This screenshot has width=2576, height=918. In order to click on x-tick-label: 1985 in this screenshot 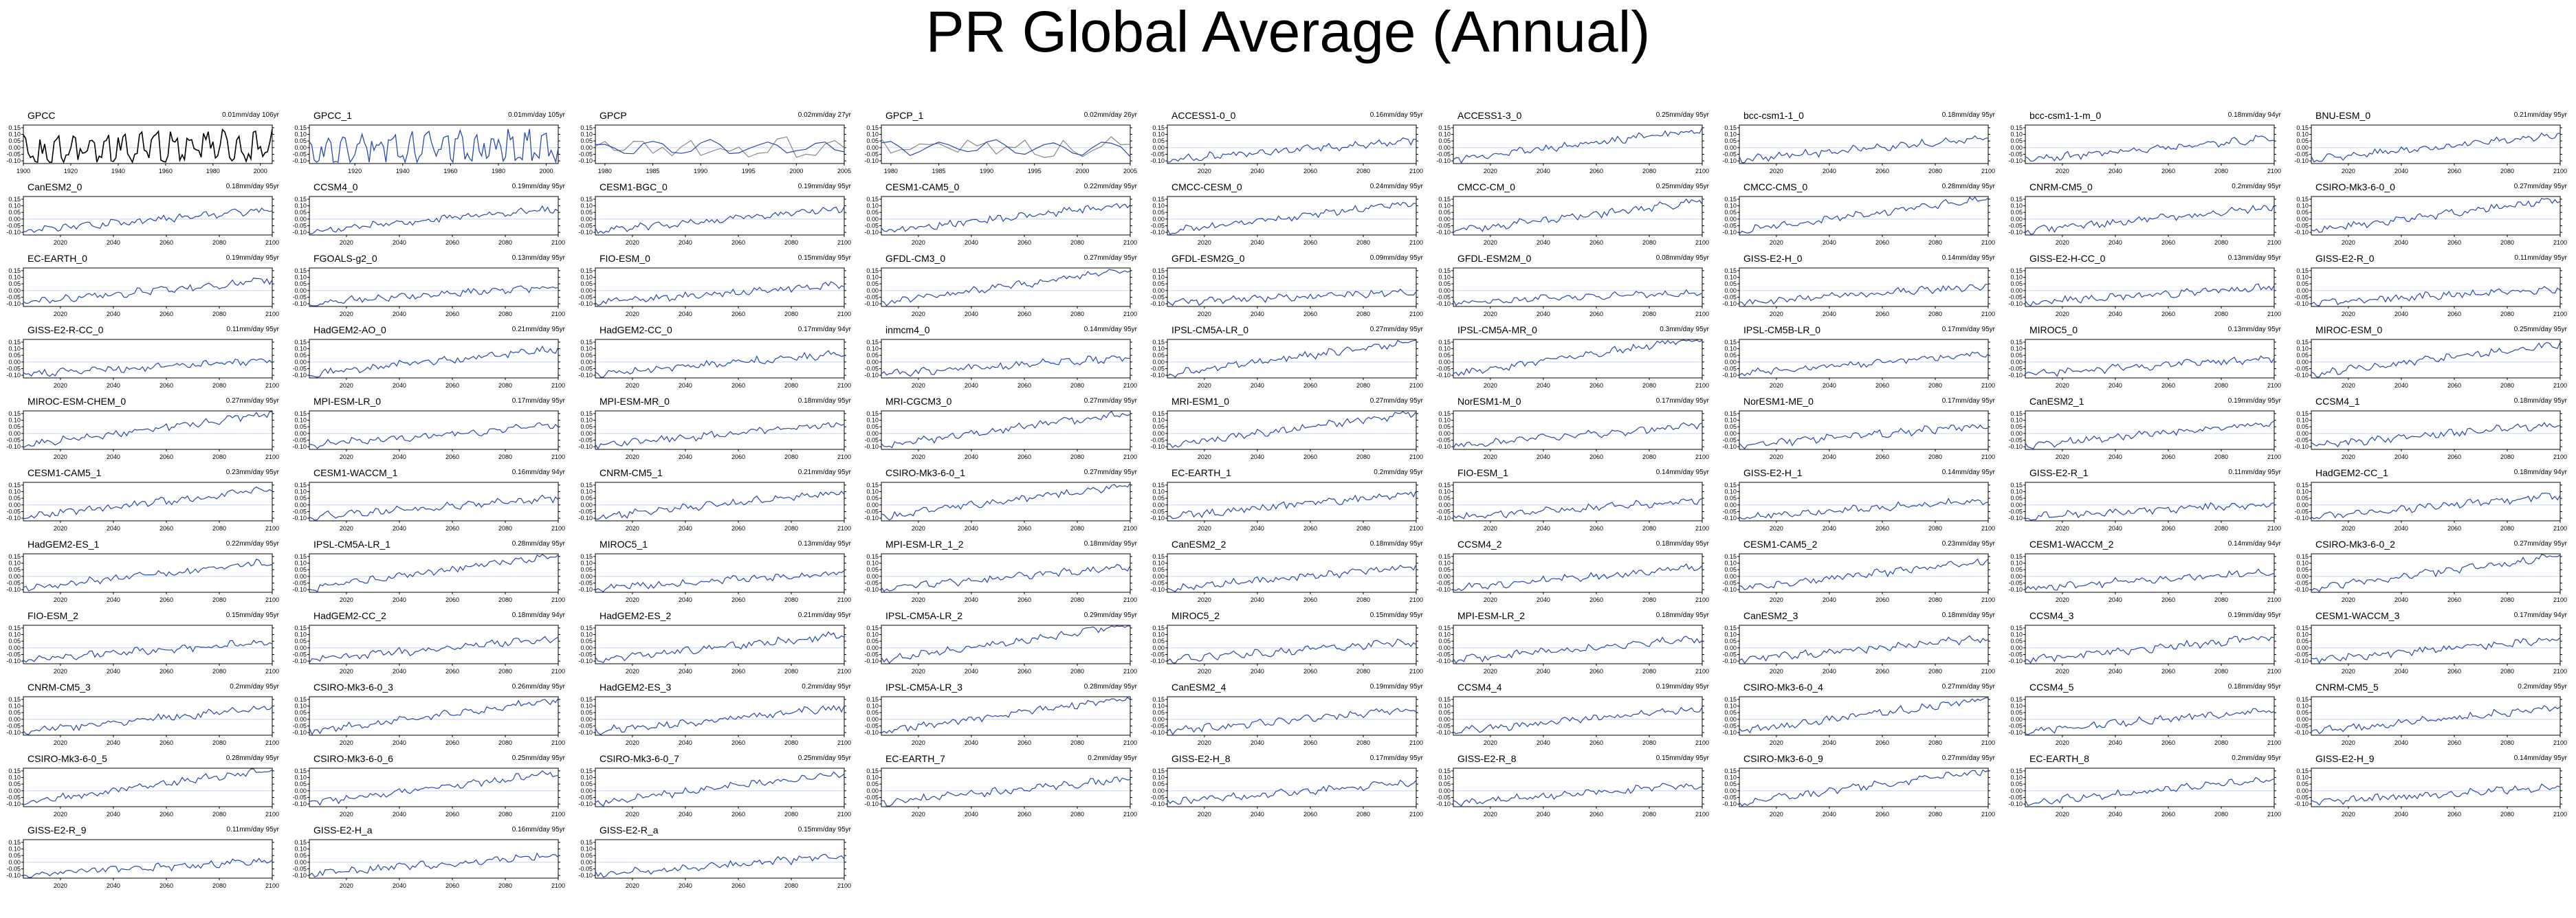, I will do `click(939, 171)`.